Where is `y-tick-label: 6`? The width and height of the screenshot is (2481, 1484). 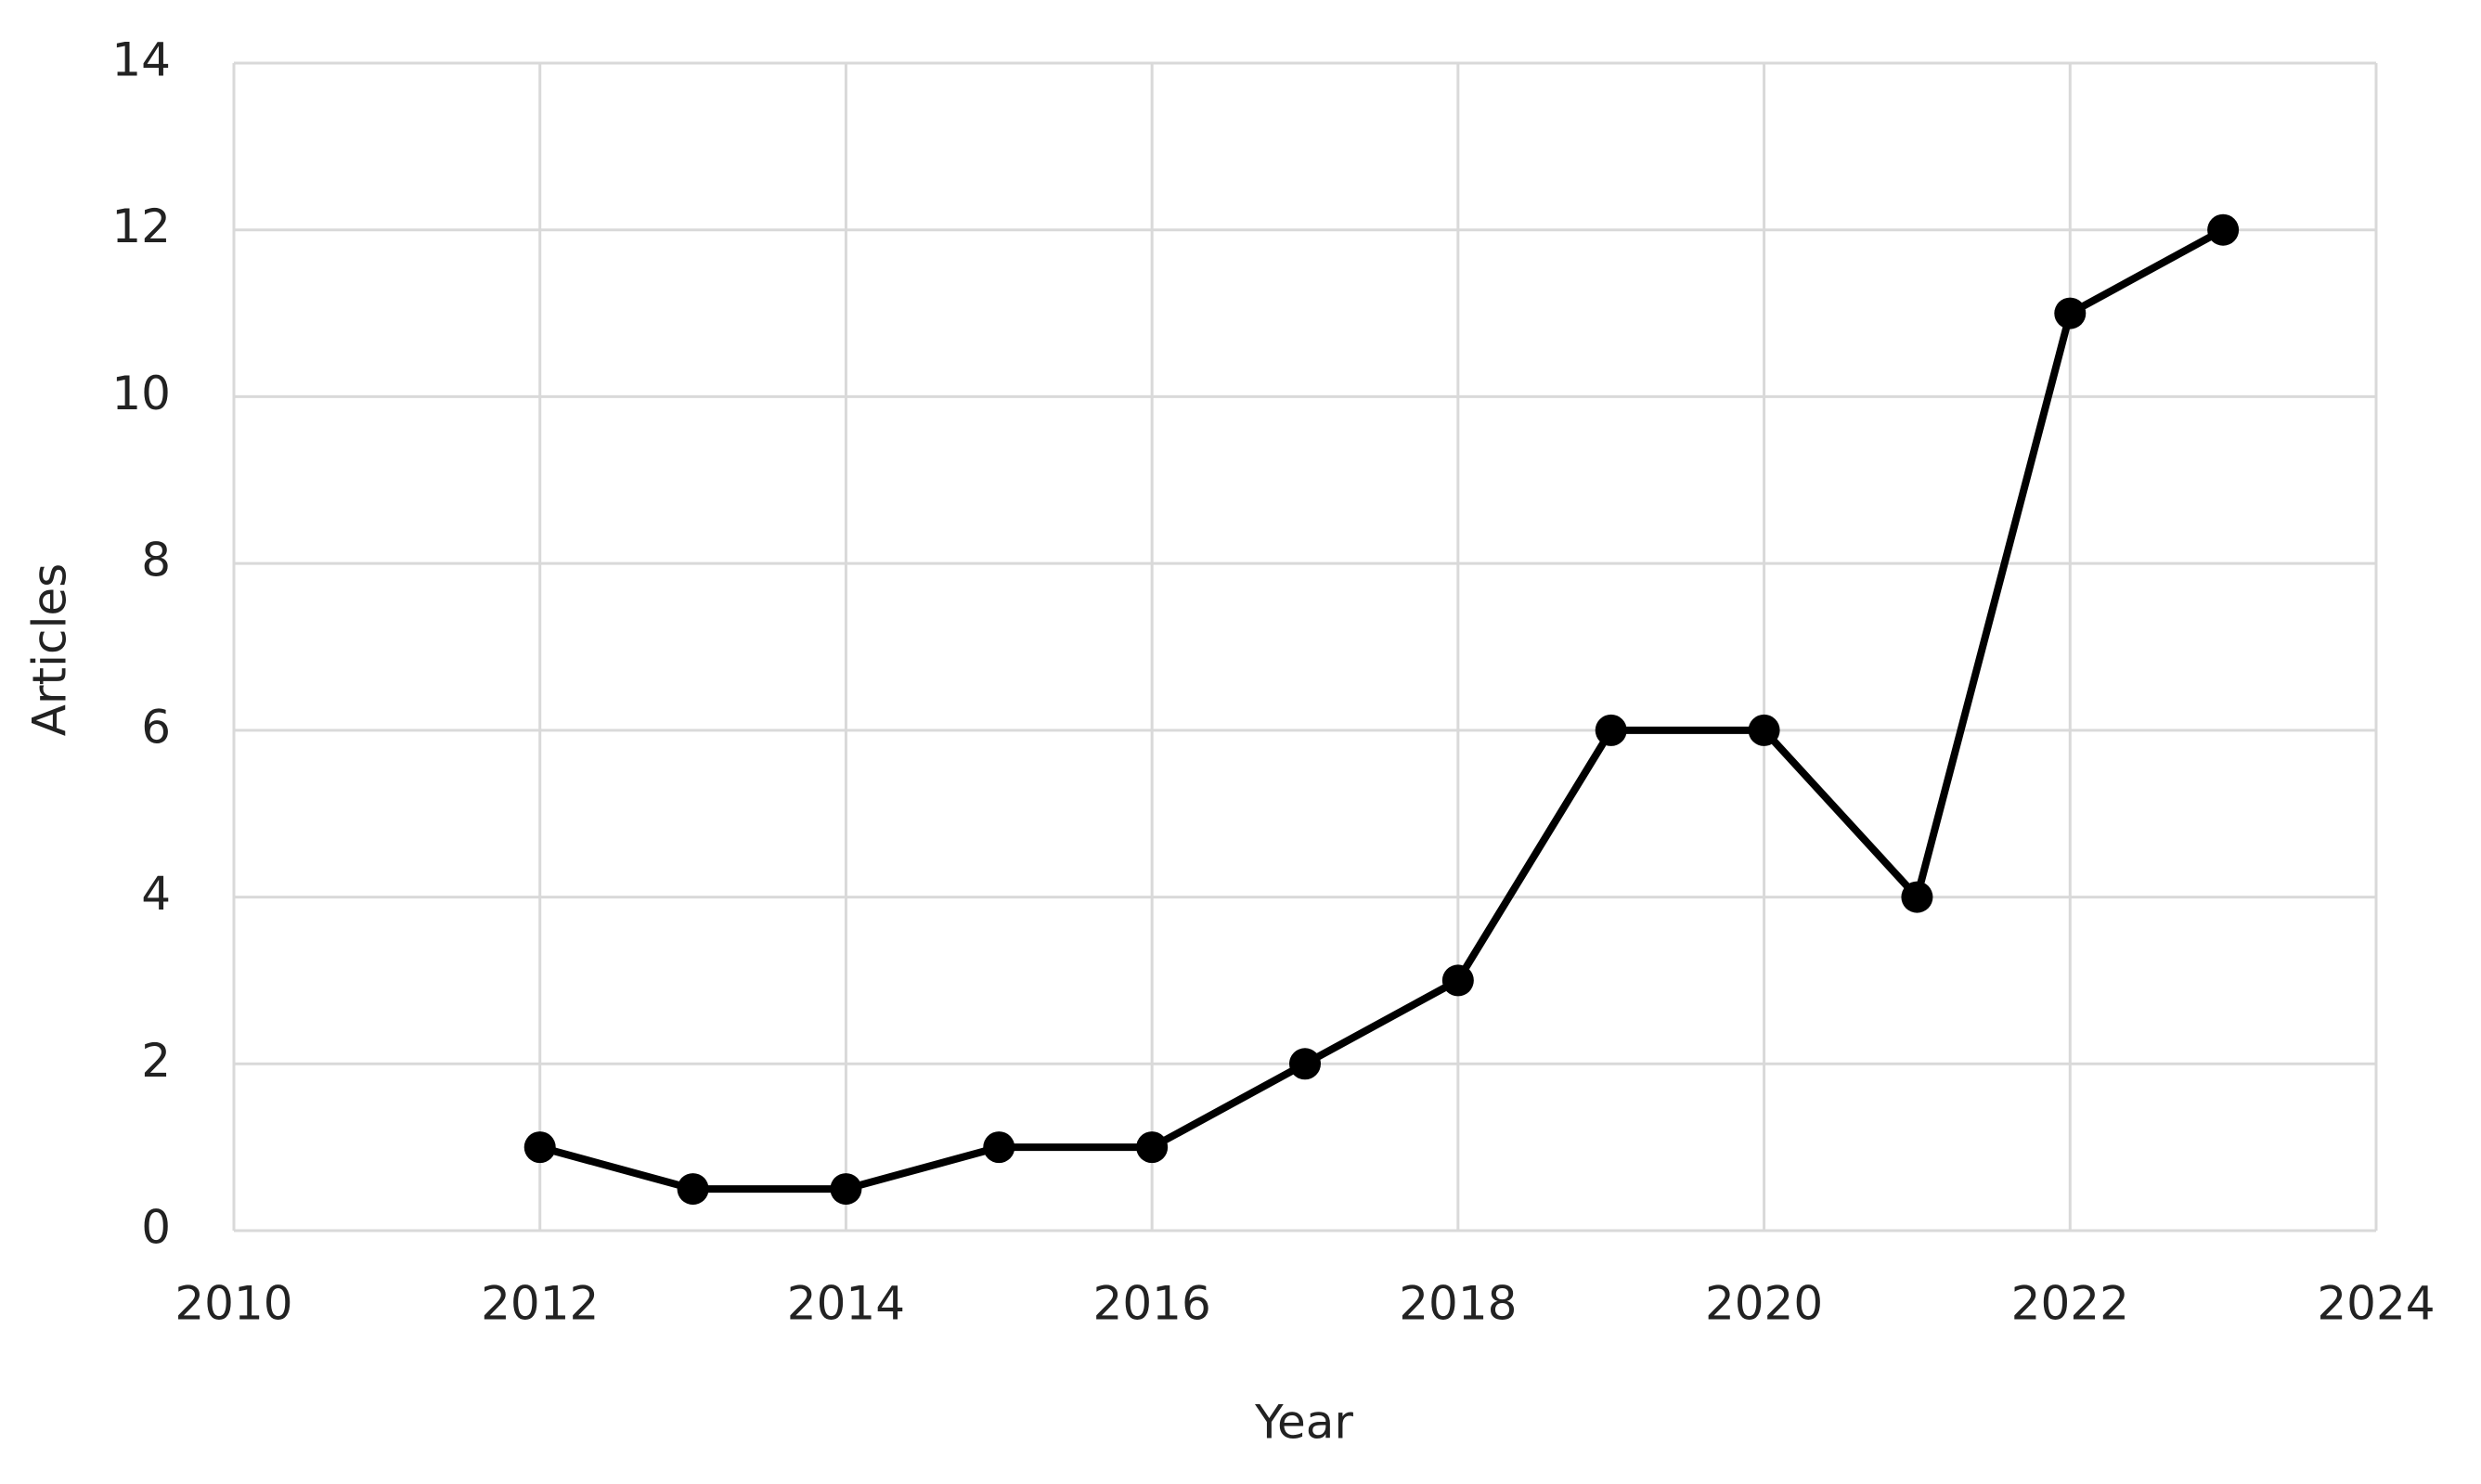 y-tick-label: 6 is located at coordinates (156, 727).